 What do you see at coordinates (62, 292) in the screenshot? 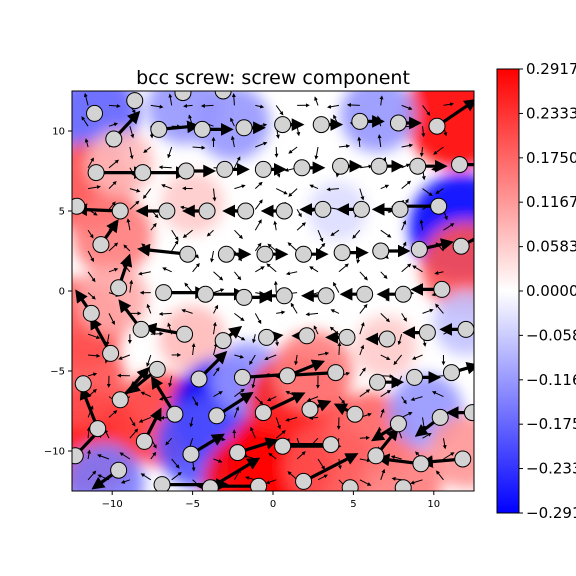
I see `y-tick-label: 0` at bounding box center [62, 292].